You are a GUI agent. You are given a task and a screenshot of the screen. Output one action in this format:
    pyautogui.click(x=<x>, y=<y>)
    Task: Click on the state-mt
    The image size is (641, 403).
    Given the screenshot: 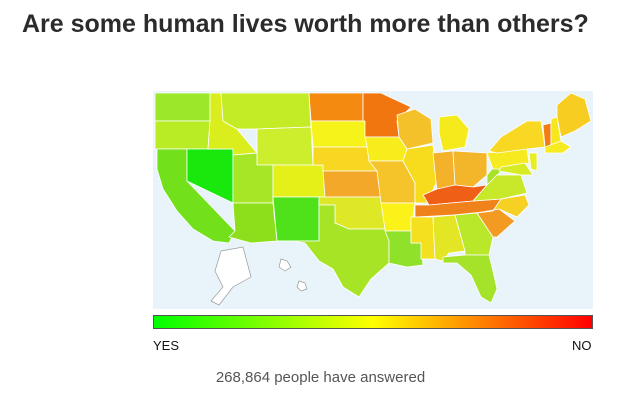 What is the action you would take?
    pyautogui.click(x=266, y=111)
    